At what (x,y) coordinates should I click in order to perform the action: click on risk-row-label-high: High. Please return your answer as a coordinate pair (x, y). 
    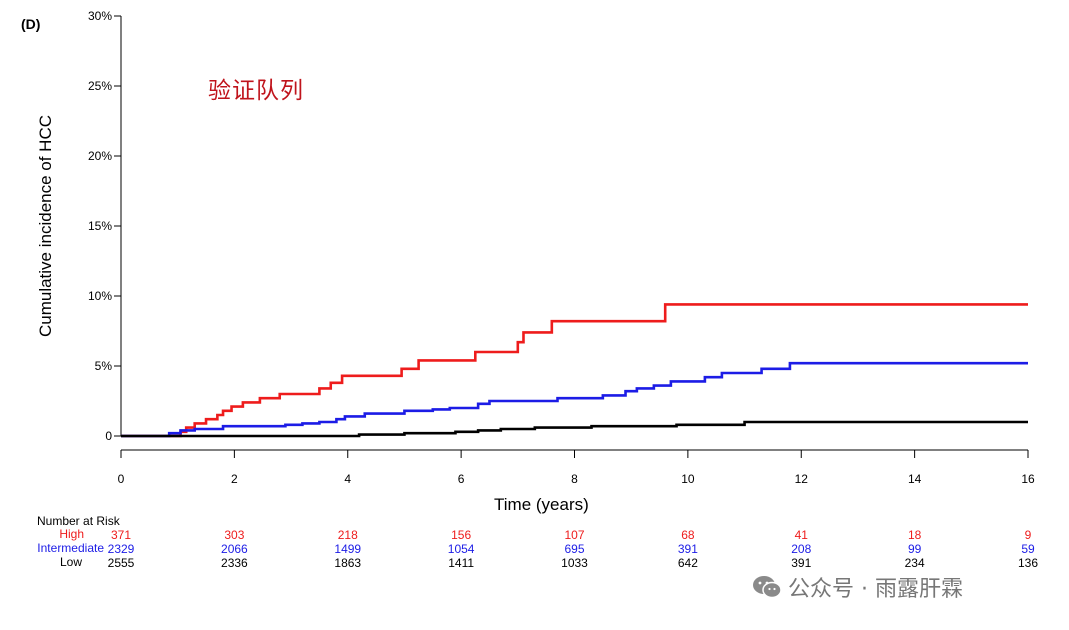
    Looking at the image, I should click on (71, 534).